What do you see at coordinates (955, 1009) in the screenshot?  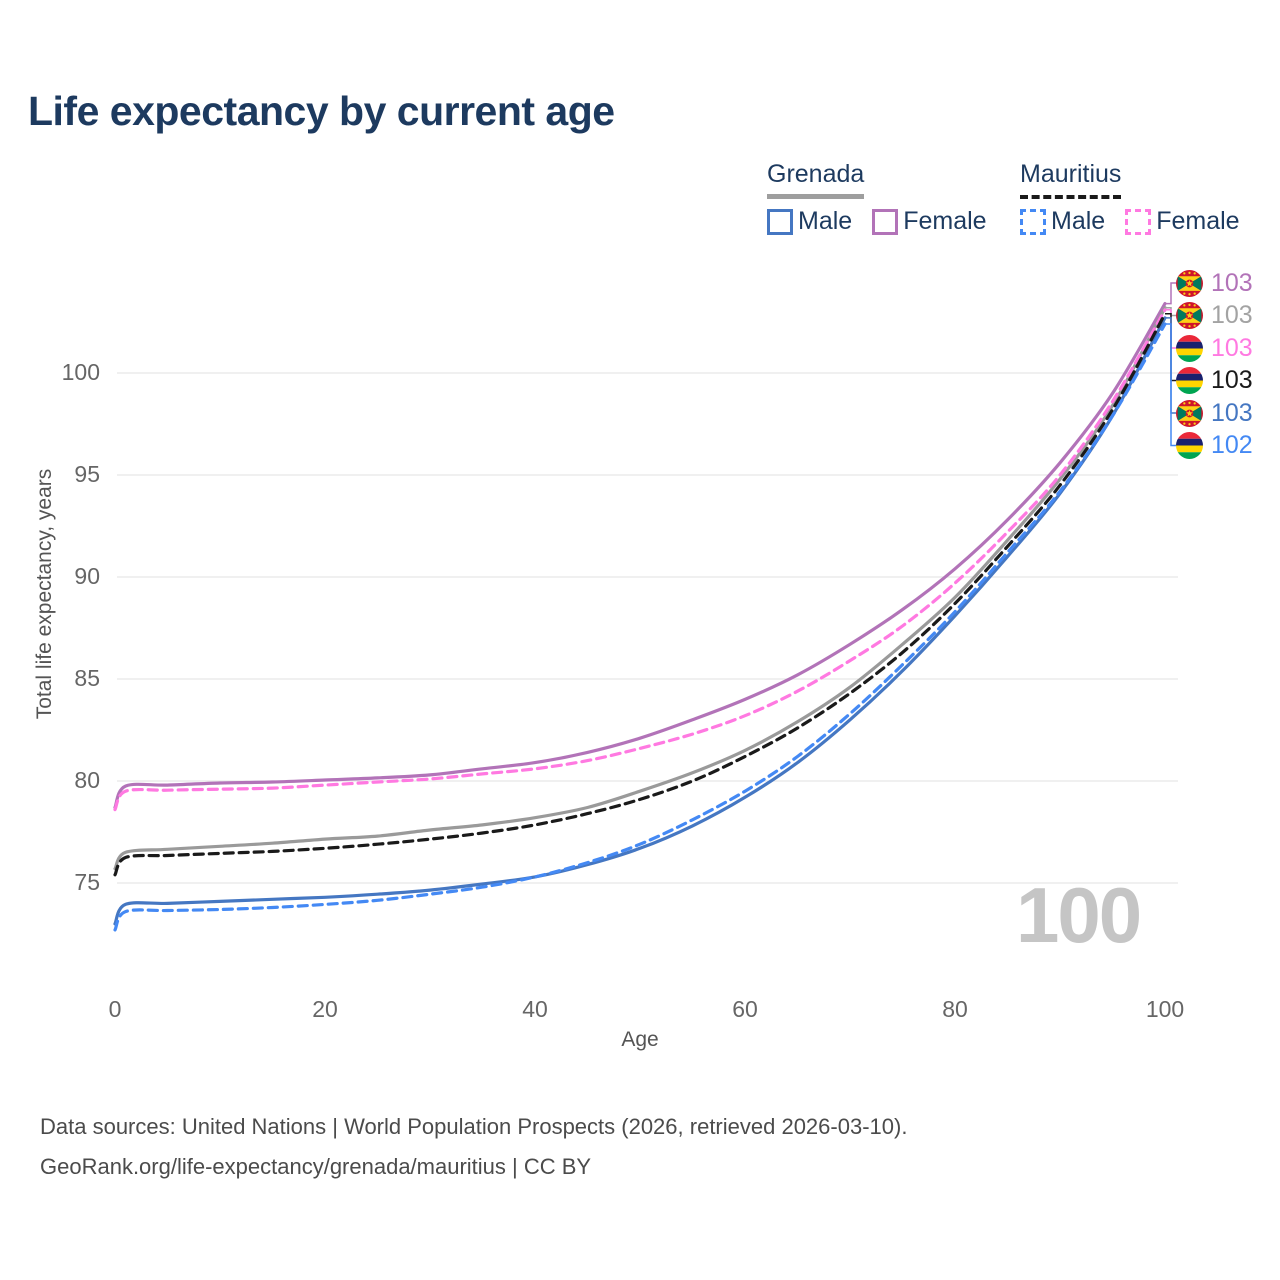 I see `x-tick-label: 80` at bounding box center [955, 1009].